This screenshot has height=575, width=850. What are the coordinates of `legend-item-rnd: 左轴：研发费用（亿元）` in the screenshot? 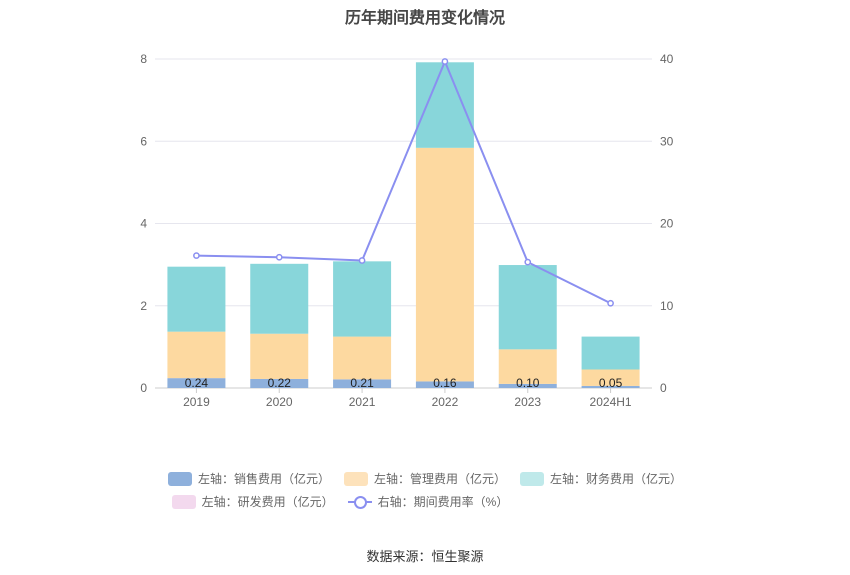 It's located at (252, 501).